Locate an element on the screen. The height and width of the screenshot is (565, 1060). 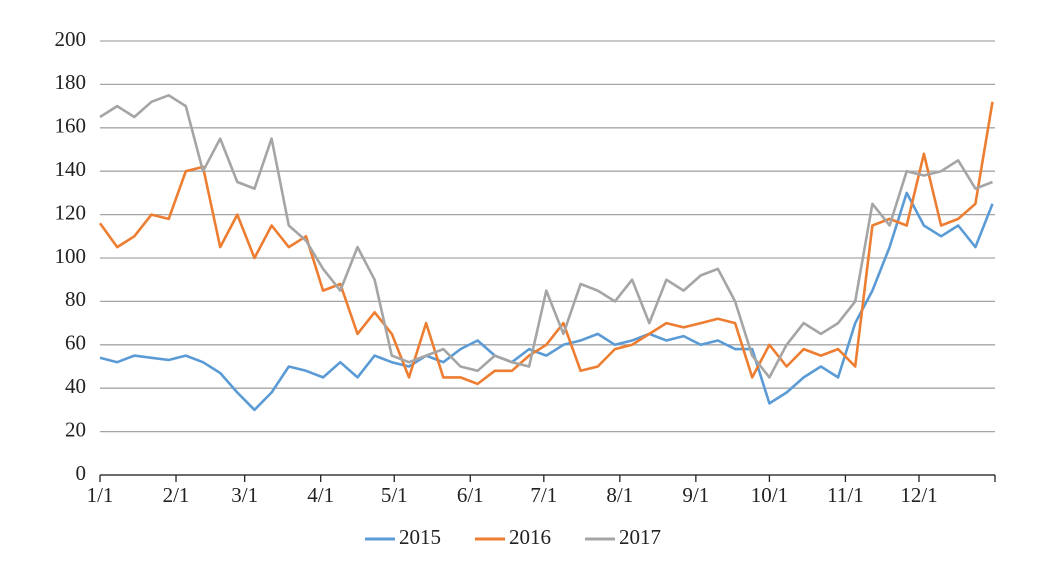
x-tick-label: 1/1 is located at coordinates (100, 495).